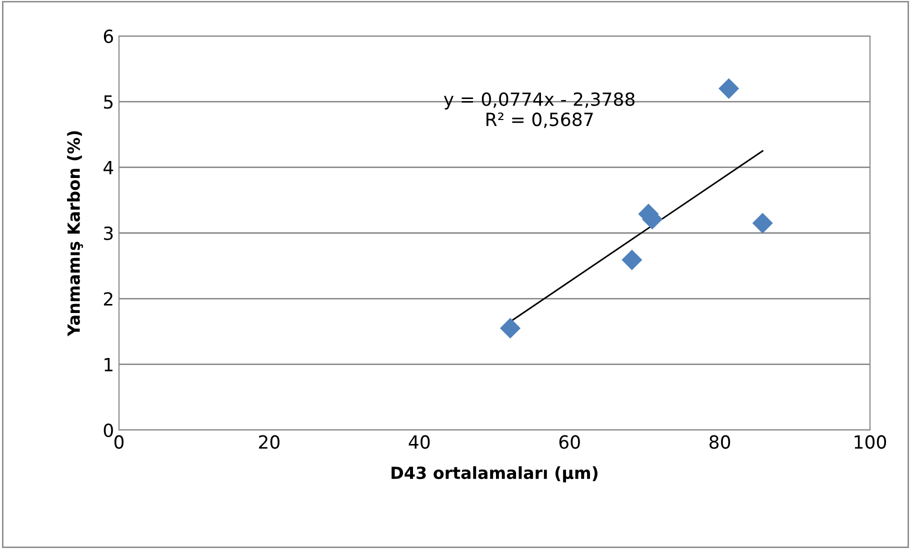 Image resolution: width=911 pixels, height=549 pixels. I want to click on y-tick-label: 4, so click(109, 167).